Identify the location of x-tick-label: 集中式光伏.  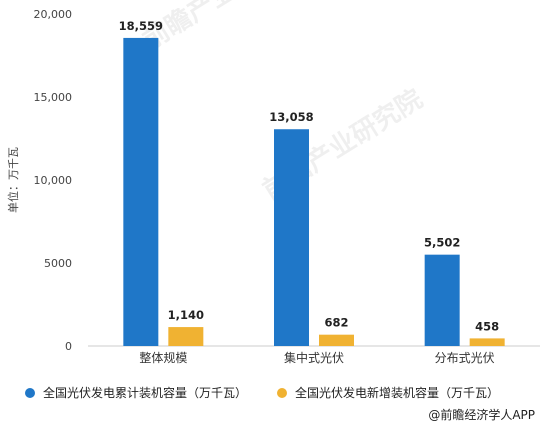
(314, 357).